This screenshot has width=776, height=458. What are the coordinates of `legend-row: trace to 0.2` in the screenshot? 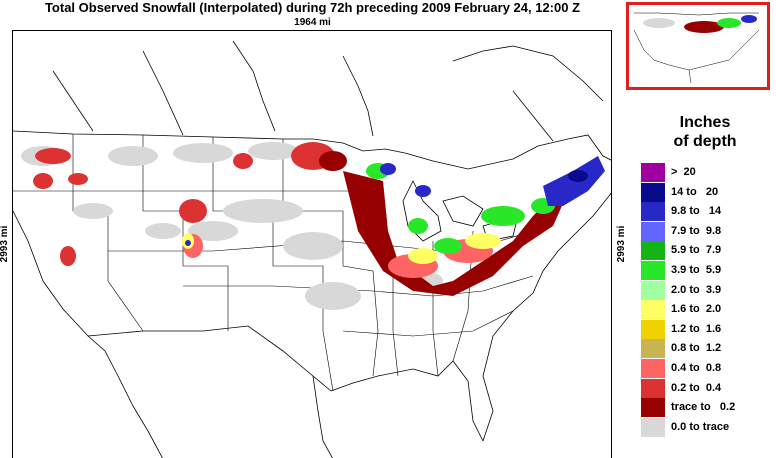 It's located at (708, 408).